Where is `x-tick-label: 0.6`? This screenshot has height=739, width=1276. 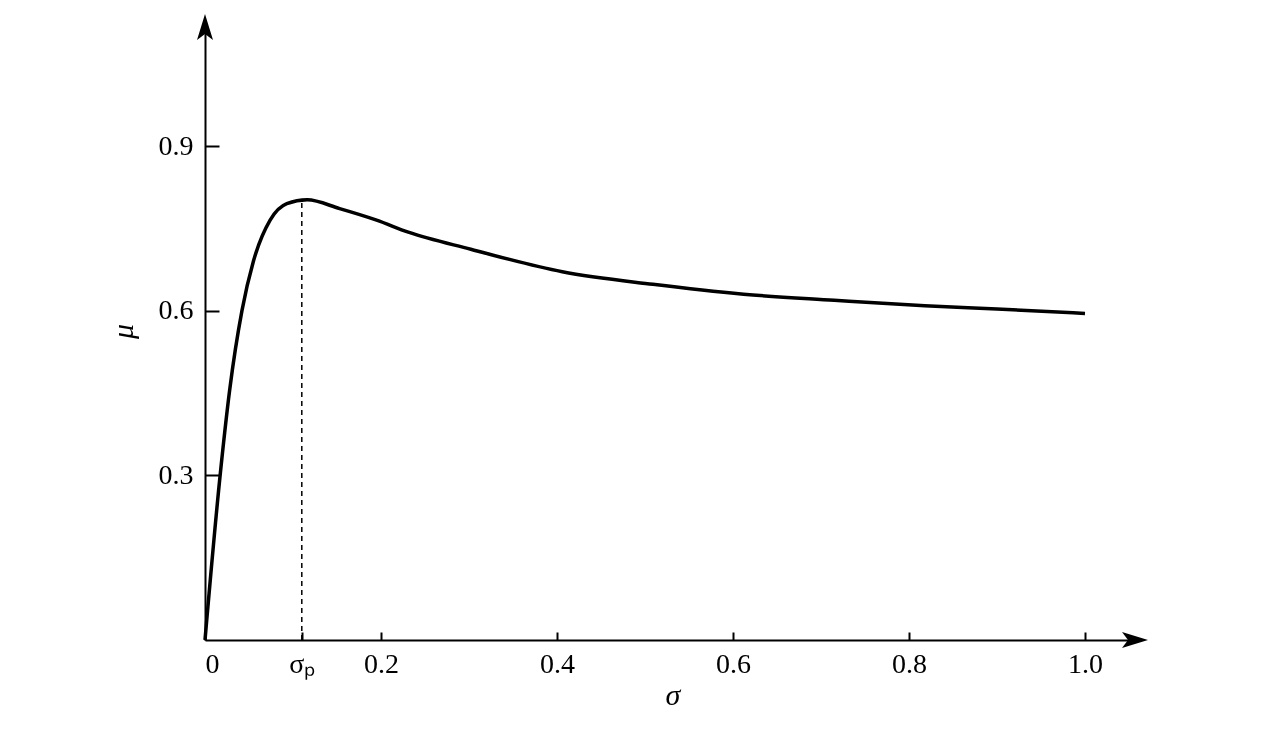 x-tick-label: 0.6 is located at coordinates (733, 663).